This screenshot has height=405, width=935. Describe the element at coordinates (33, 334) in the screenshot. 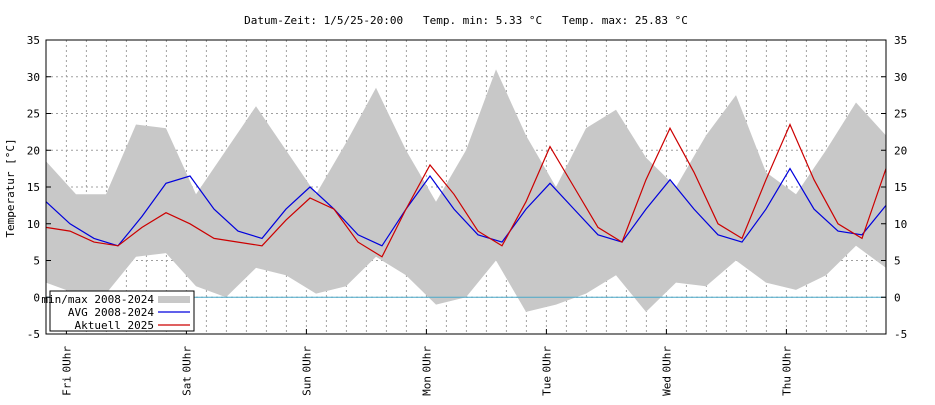

I see `y-tick-label-left: -5` at that location.